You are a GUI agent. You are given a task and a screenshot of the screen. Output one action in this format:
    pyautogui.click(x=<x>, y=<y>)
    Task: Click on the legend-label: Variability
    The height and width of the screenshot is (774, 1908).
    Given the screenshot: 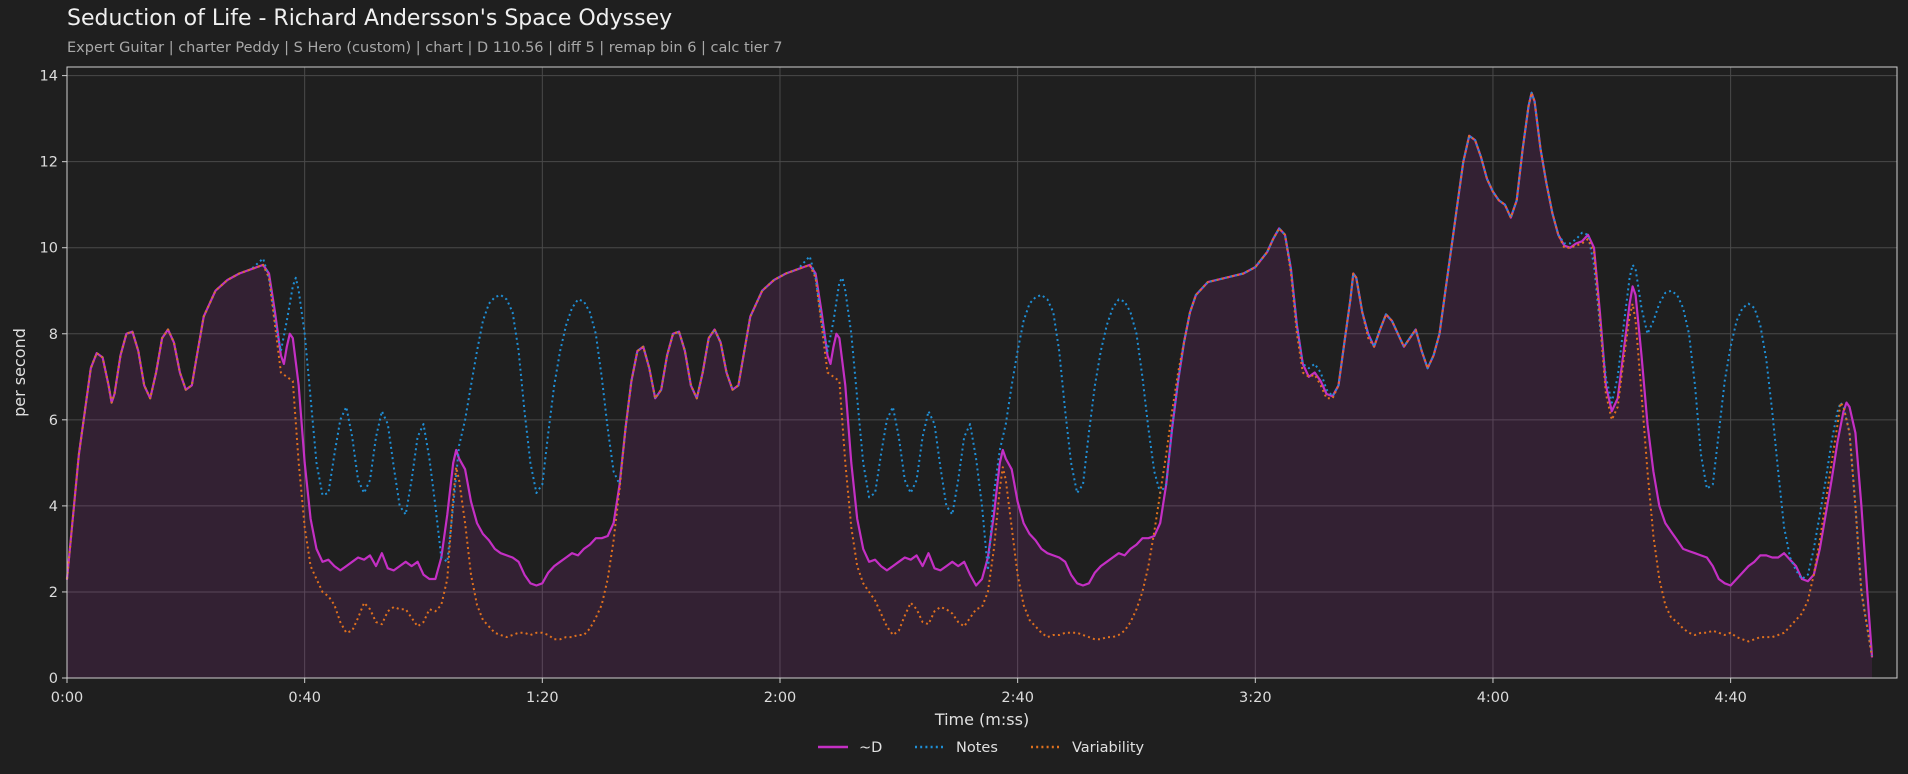 What is the action you would take?
    pyautogui.click(x=1108, y=748)
    